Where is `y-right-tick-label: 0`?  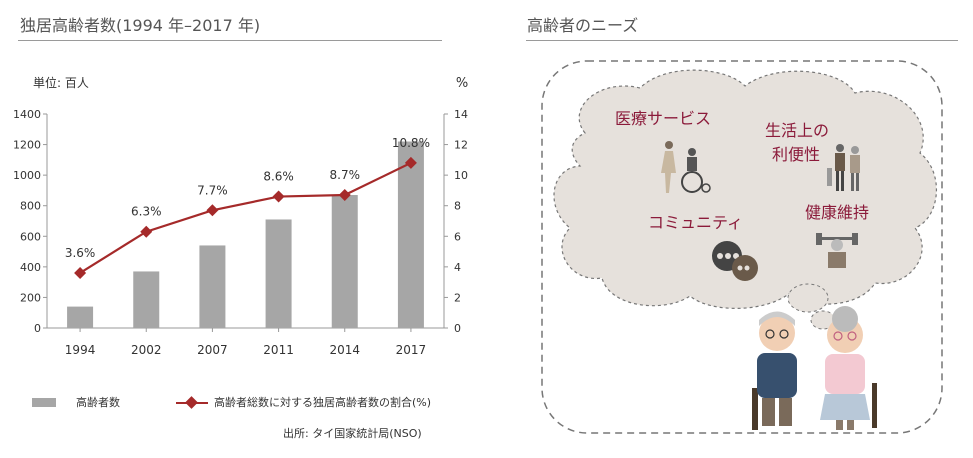
y-right-tick-label: 0 is located at coordinates (457, 328).